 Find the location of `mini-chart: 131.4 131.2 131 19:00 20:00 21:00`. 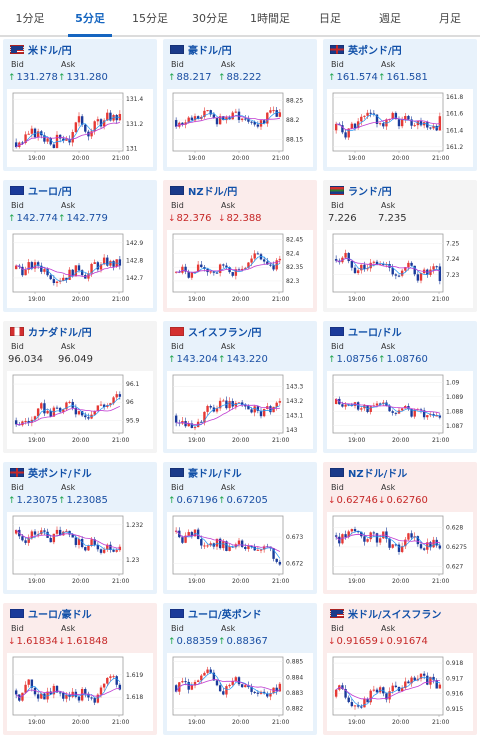

mini-chart: 131.4 131.2 131 19:00 20:00 21:00 is located at coordinates (80, 128).